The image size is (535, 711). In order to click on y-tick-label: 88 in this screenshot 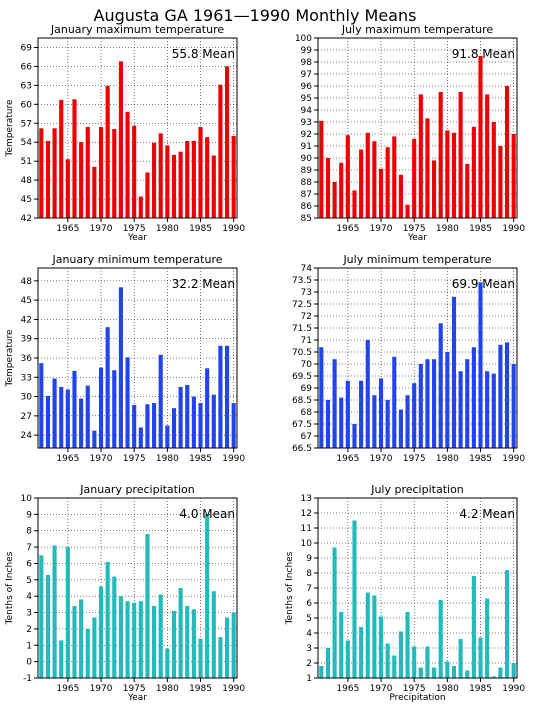, I will do `click(307, 183)`.